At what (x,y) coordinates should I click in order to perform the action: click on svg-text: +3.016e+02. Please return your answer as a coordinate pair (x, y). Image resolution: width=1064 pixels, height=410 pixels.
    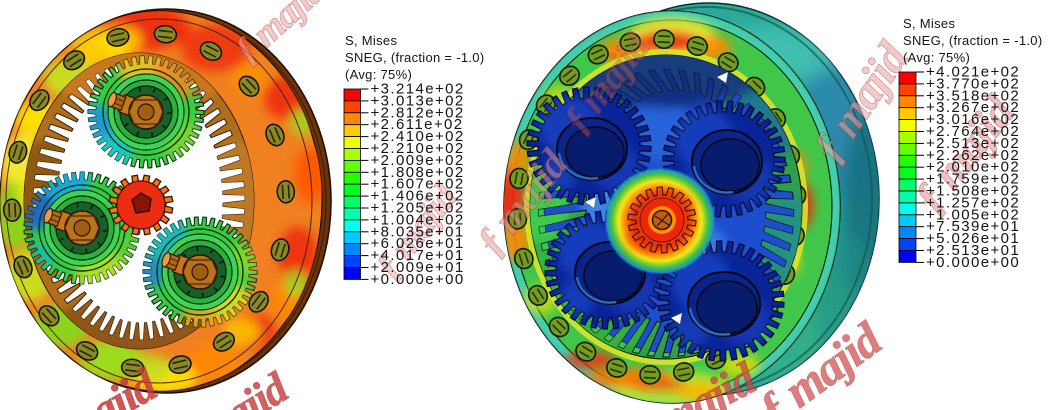
    Looking at the image, I should click on (973, 119).